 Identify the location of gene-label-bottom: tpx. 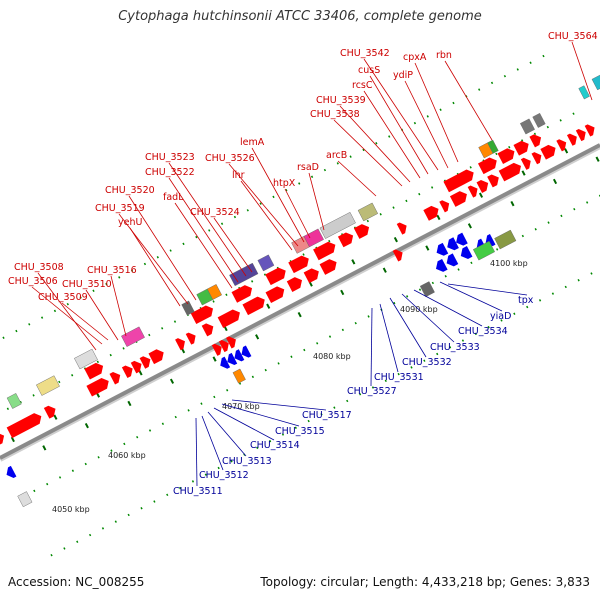
(526, 300).